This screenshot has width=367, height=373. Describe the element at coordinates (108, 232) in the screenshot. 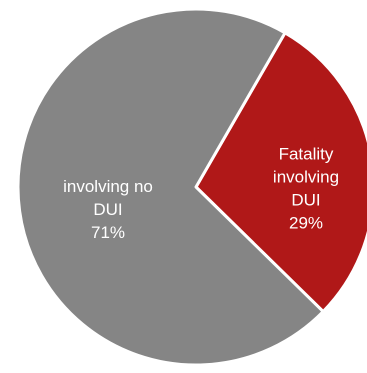

I see `pie-slice-percent-label: 71%` at that location.